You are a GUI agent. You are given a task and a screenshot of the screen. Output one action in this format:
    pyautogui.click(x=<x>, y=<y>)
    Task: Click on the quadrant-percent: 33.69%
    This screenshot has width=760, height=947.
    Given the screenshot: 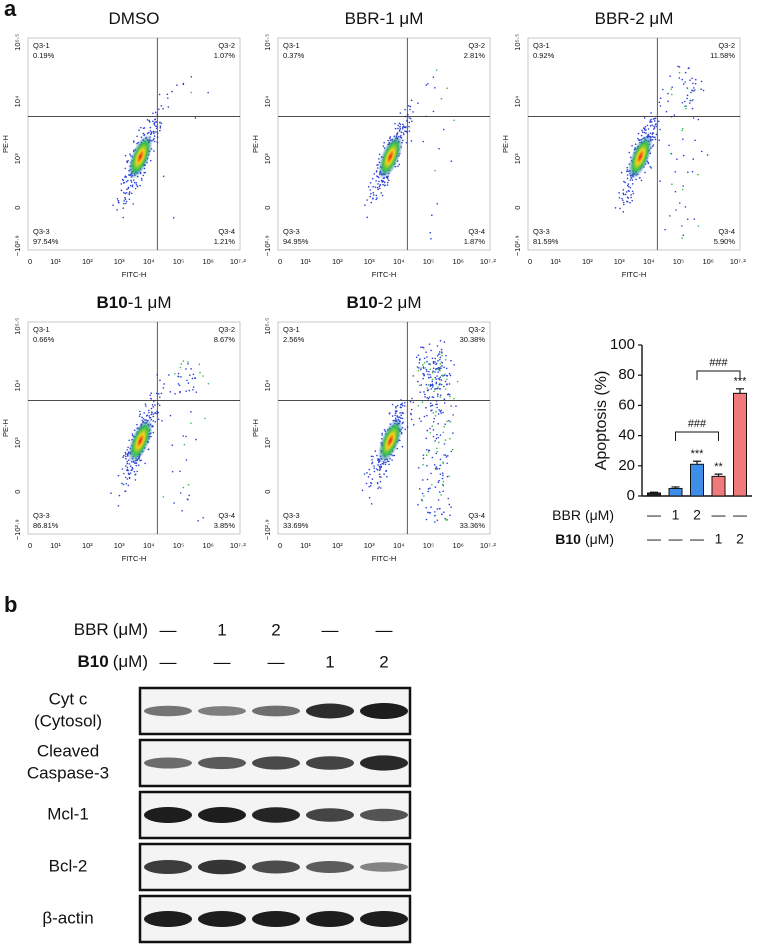 What is the action you would take?
    pyautogui.click(x=296, y=525)
    